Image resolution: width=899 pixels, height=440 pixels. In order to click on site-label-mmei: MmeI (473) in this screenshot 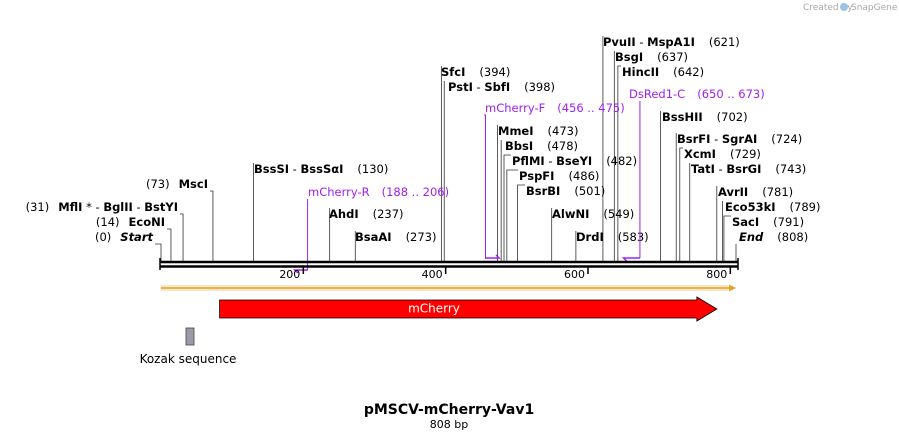, I will do `click(538, 131)`.